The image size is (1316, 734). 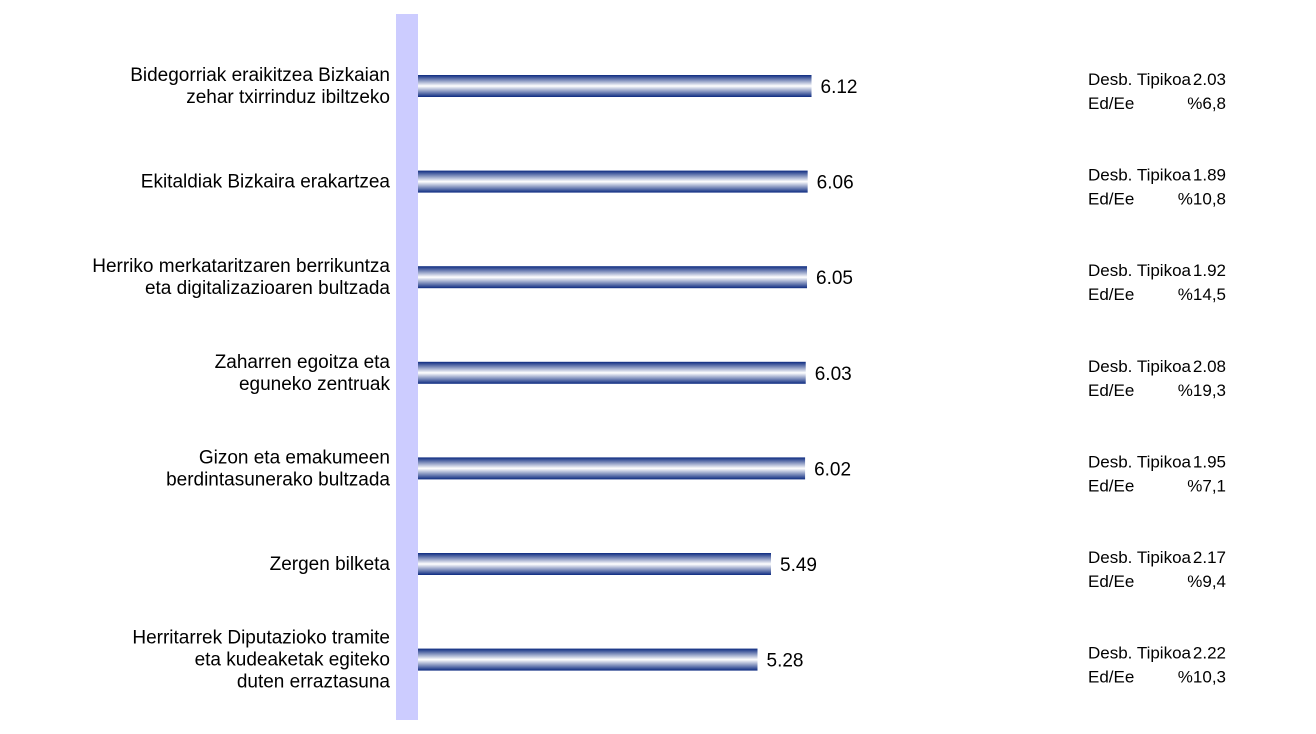 What do you see at coordinates (330, 564) in the screenshot?
I see `category-label: Zergen bilketa` at bounding box center [330, 564].